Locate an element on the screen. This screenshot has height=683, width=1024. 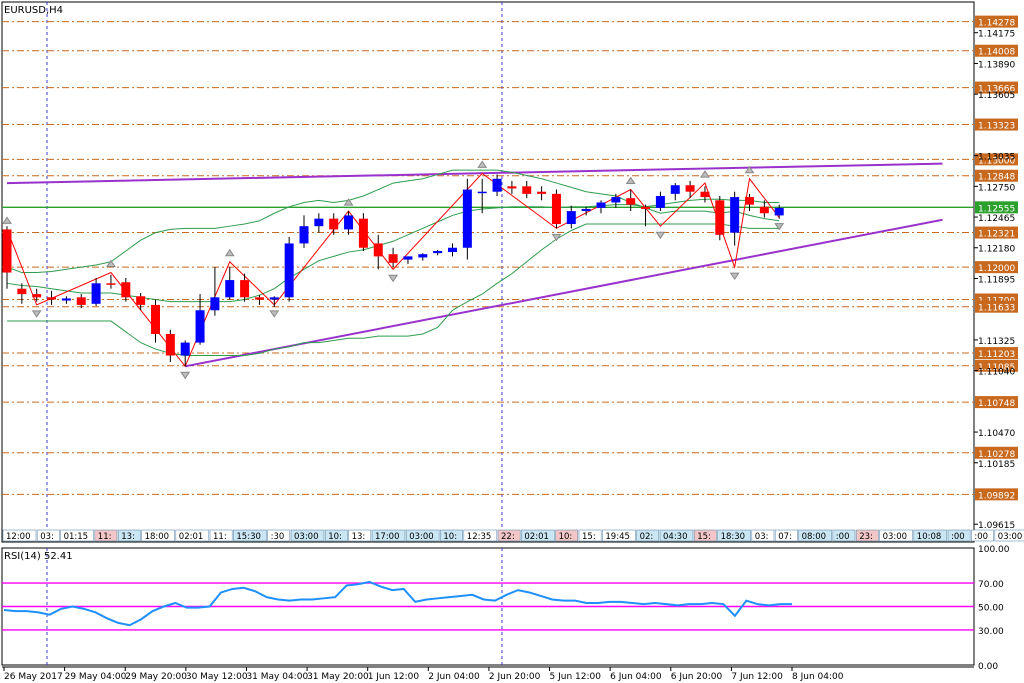
price-tick-label: 1.10470 is located at coordinates (996, 434).